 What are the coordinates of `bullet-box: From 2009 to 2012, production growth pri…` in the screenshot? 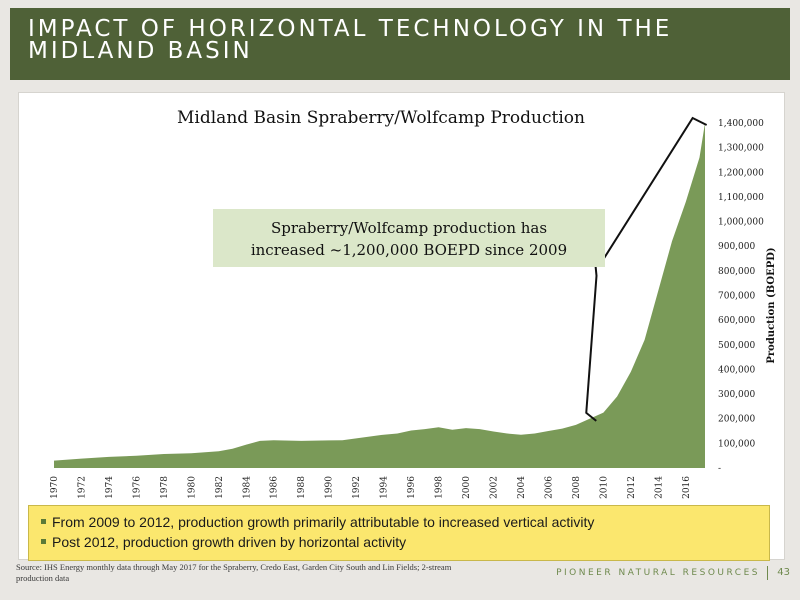 It's located at (399, 533).